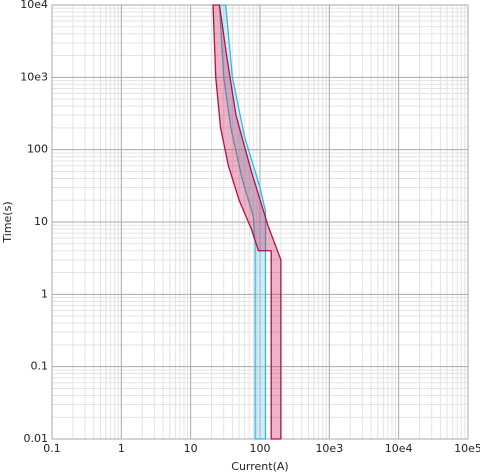 This screenshot has width=480, height=475. I want to click on y-tick-label: 10e4, so click(34, 5).